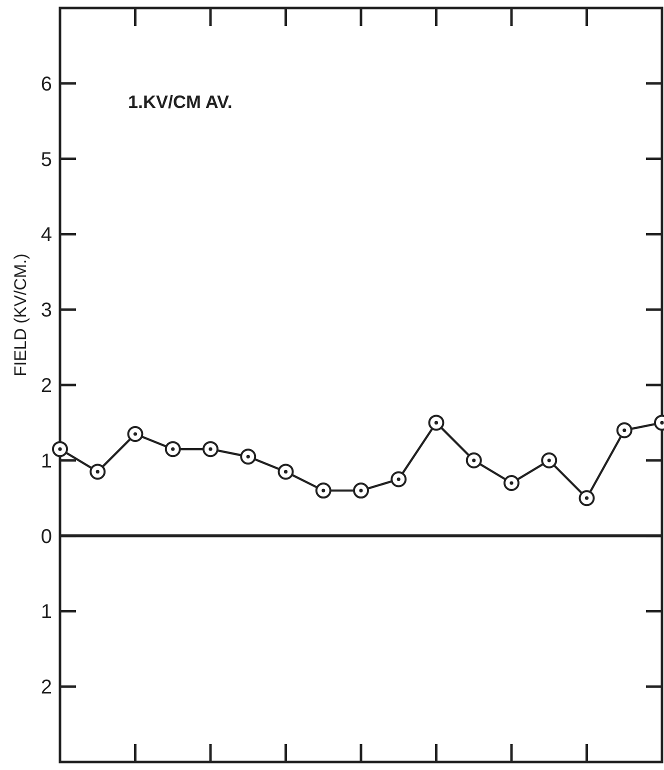  What do you see at coordinates (46, 537) in the screenshot?
I see `y-tick-label: 0` at bounding box center [46, 537].